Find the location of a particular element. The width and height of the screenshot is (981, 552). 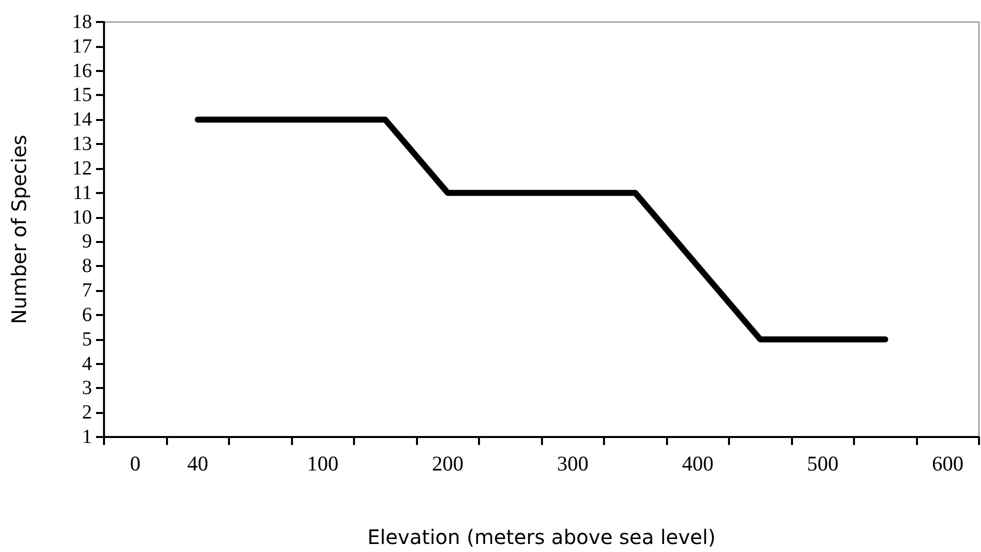

x-tick-label: 500 is located at coordinates (822, 464).